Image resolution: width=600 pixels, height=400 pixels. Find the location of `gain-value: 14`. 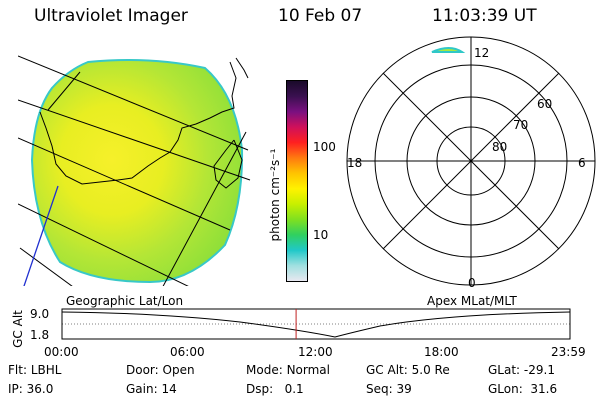

gain-value: 14 is located at coordinates (169, 389).